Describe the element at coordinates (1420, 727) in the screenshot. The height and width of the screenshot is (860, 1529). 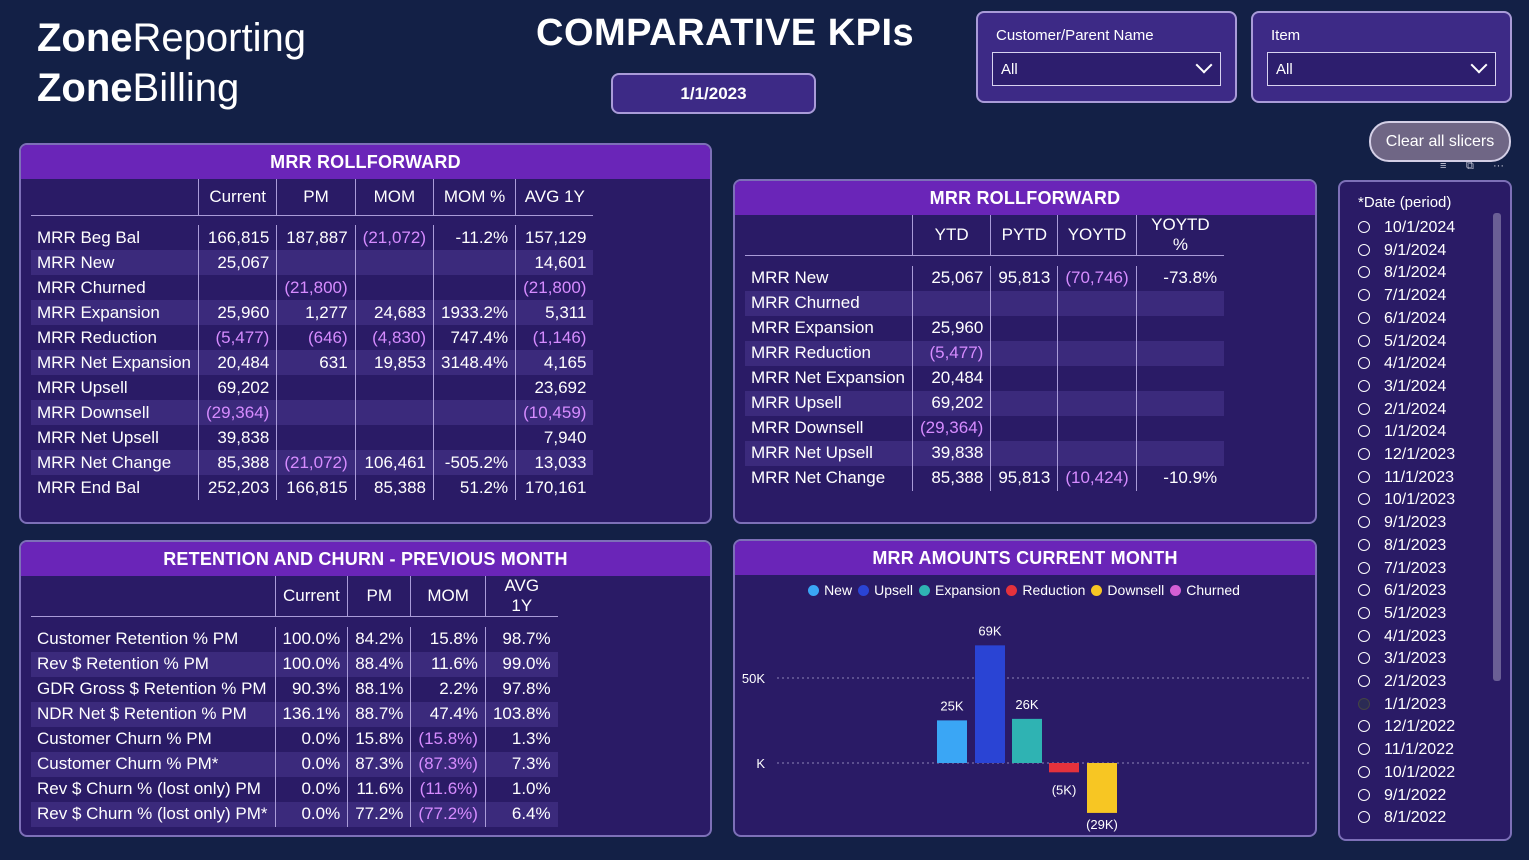
I see `date-option-label: 12/1/2022` at that location.